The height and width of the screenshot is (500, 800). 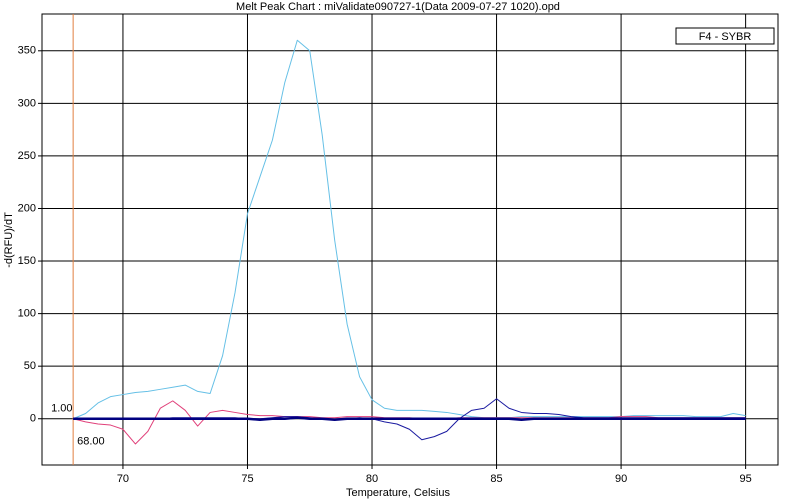 I want to click on x-tick-label: 80, so click(x=372, y=479).